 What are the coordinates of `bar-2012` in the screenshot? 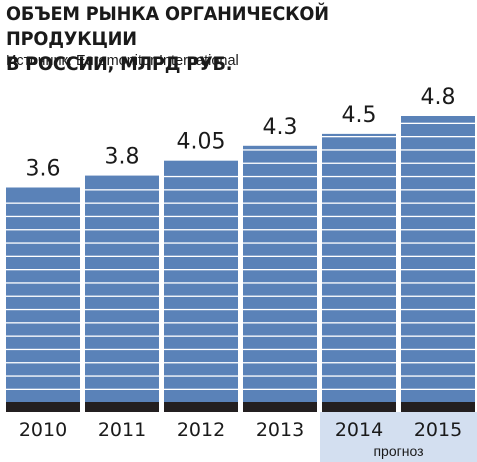 It's located at (201, 286).